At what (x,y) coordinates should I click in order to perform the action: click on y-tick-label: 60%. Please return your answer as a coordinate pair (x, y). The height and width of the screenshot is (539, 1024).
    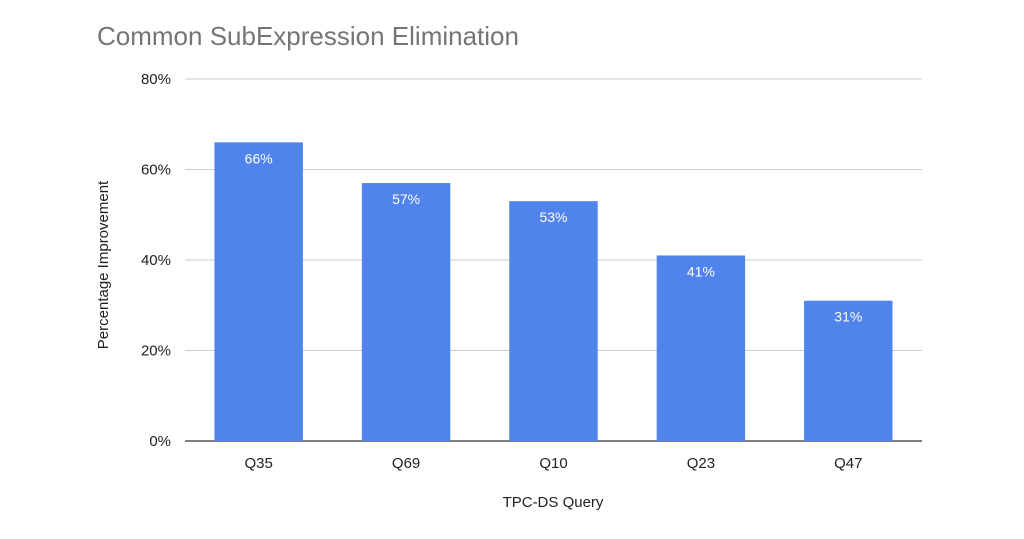
    Looking at the image, I should click on (156, 170).